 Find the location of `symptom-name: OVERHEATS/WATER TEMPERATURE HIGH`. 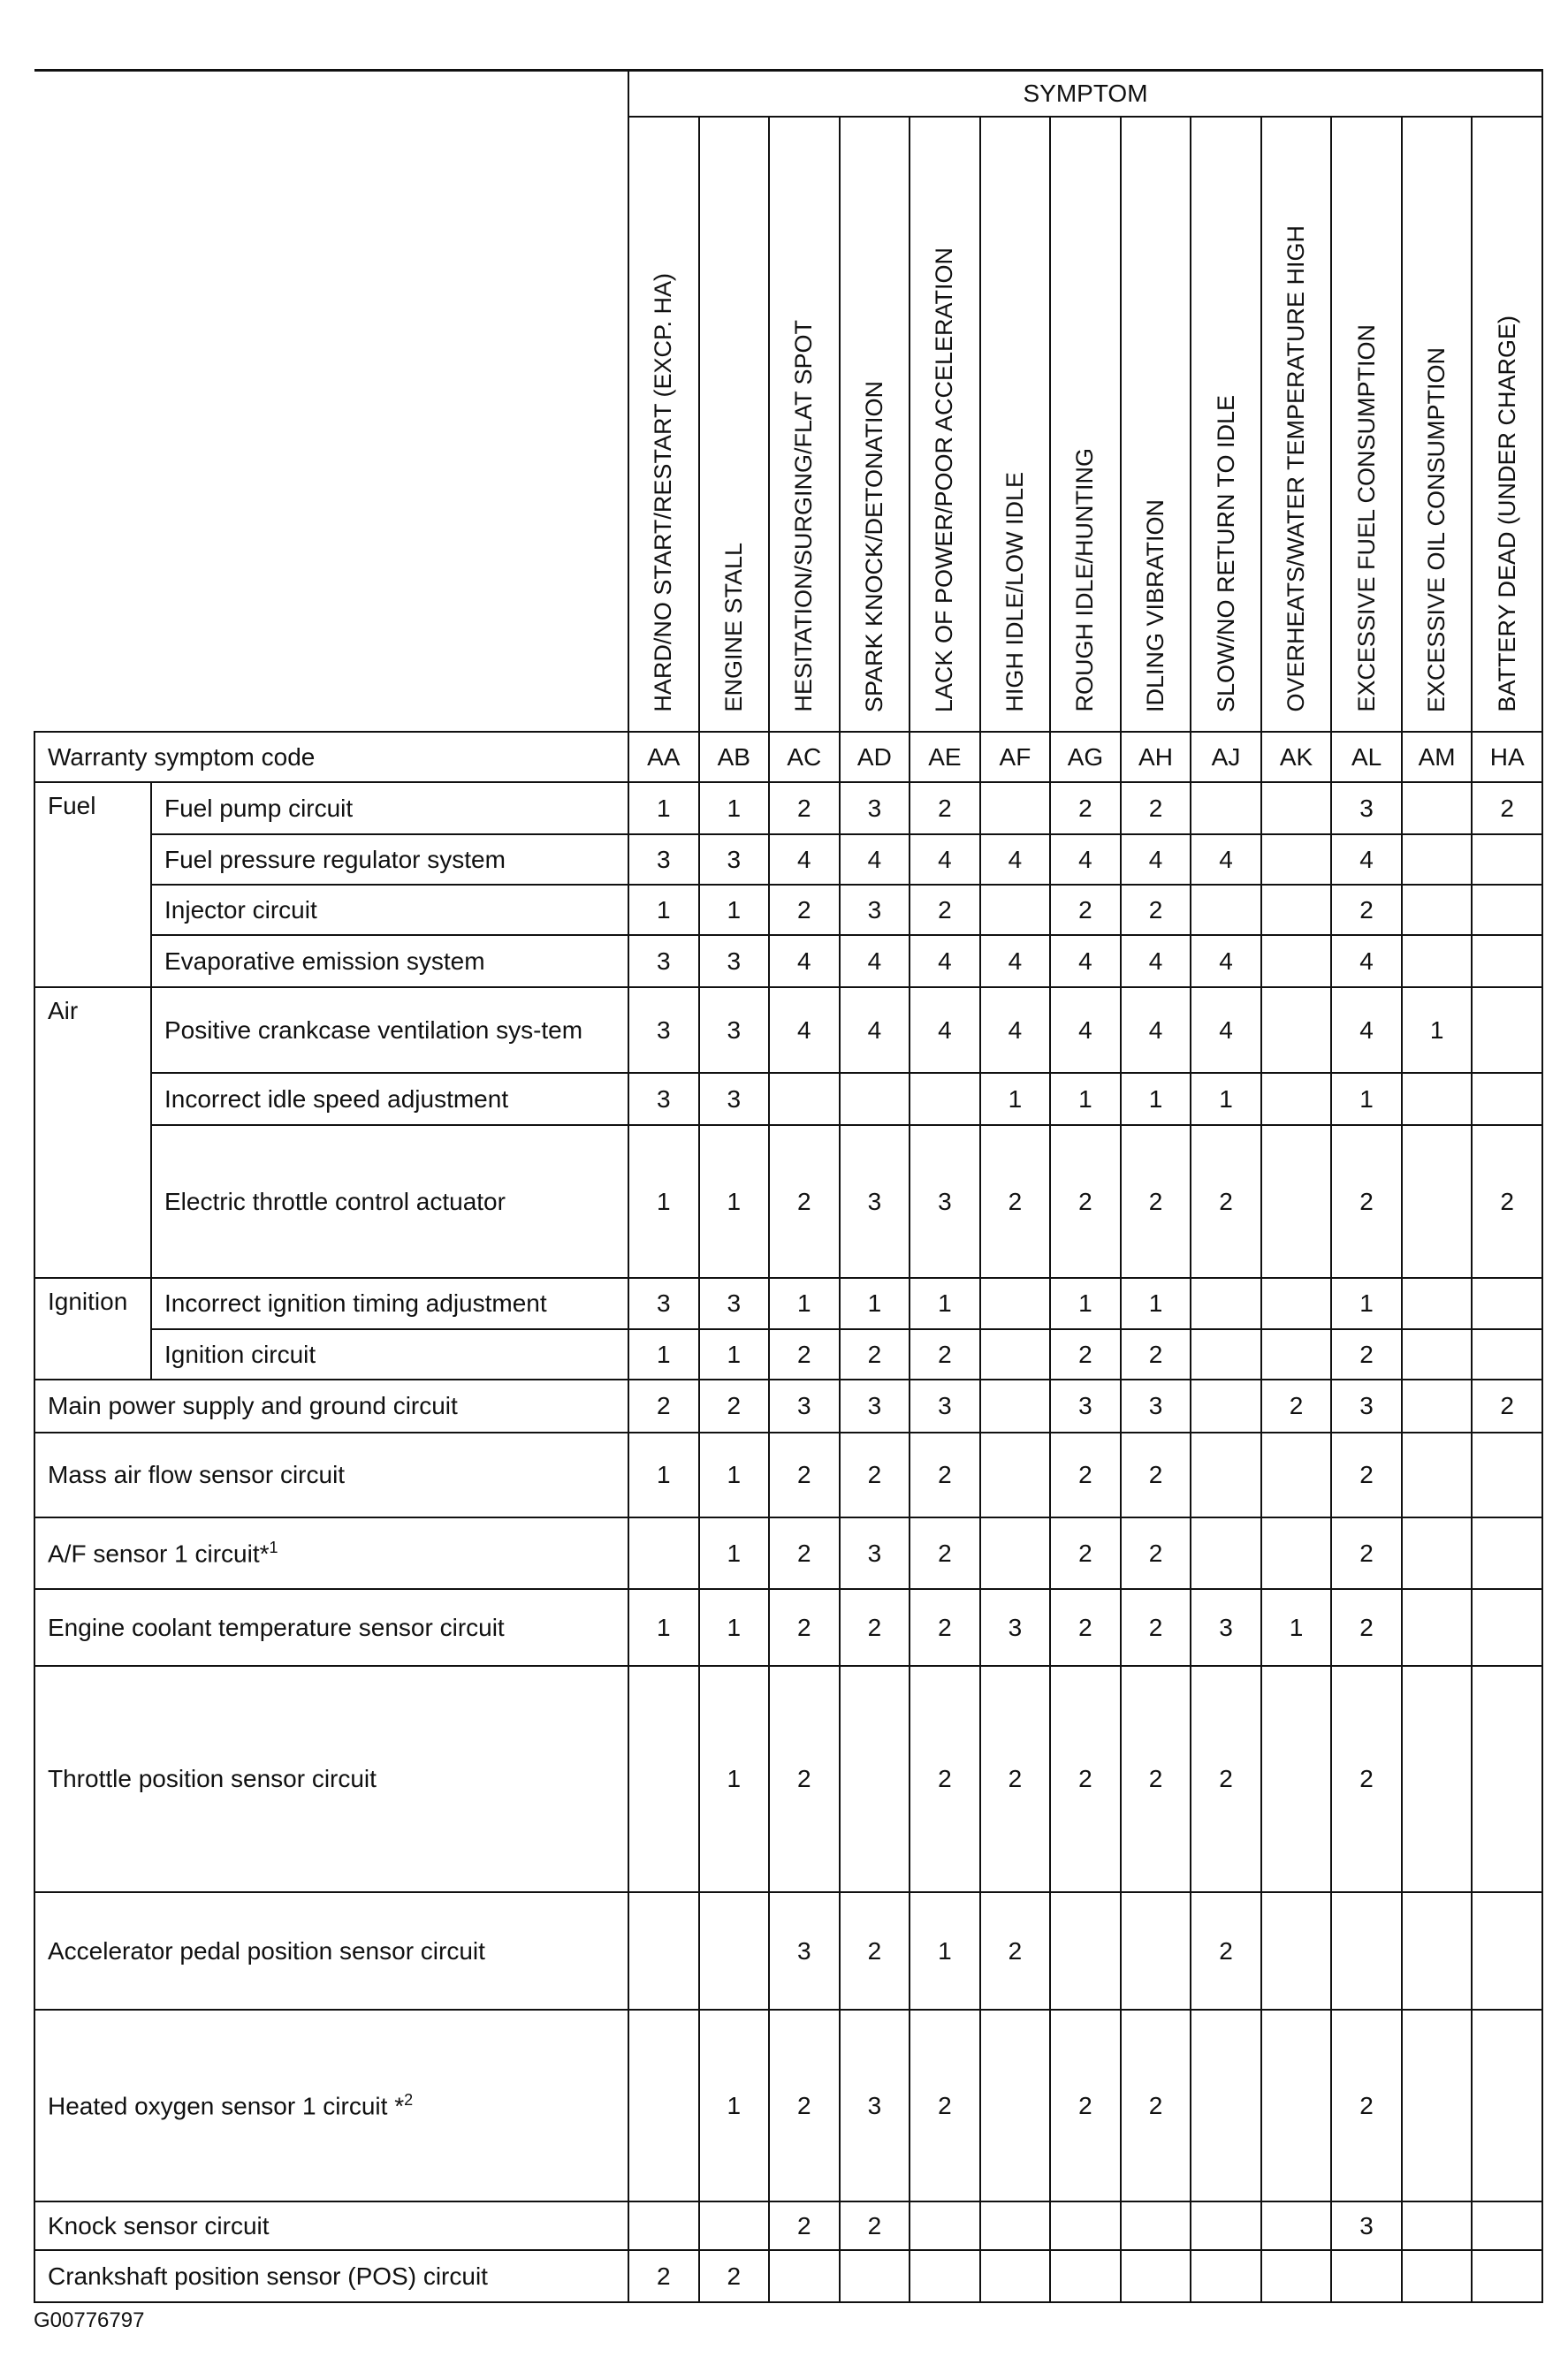

symptom-name: OVERHEATS/WATER TEMPERATURE HIGH is located at coordinates (1296, 468).